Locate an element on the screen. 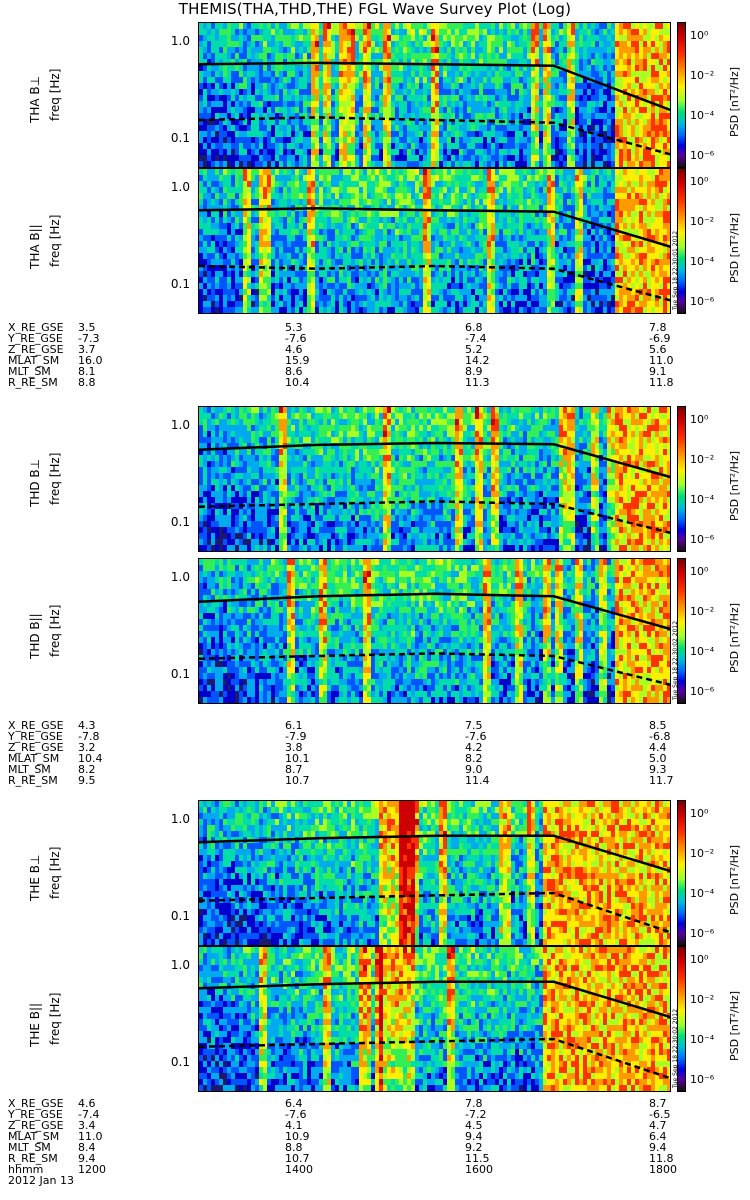 The image size is (750, 1200). date-label: 2012 Jan 13 is located at coordinates (41, 1180).